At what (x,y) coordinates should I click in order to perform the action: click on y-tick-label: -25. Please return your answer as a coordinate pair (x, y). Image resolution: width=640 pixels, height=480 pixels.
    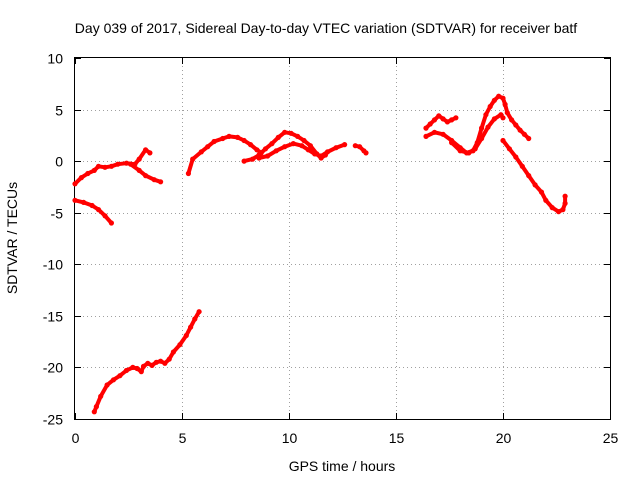
    Looking at the image, I should click on (53, 420).